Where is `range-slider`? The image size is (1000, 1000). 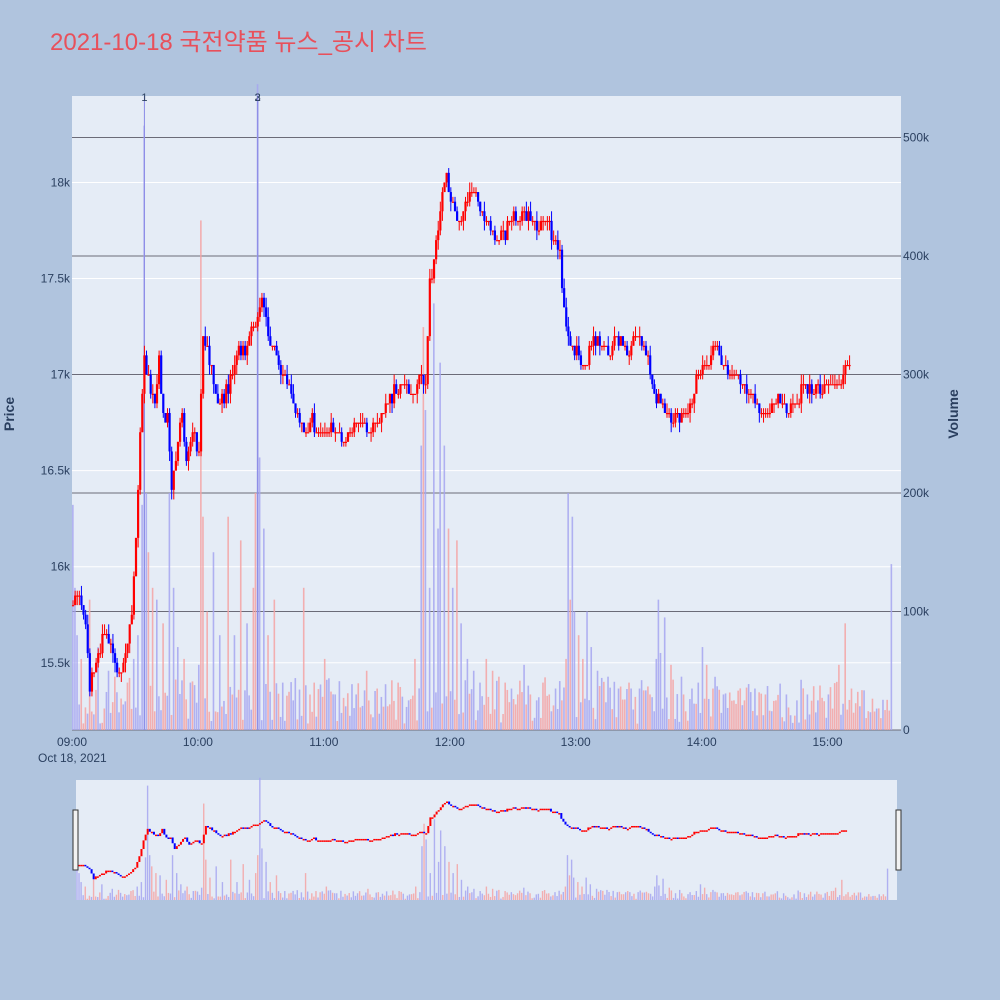
range-slider is located at coordinates (486, 840).